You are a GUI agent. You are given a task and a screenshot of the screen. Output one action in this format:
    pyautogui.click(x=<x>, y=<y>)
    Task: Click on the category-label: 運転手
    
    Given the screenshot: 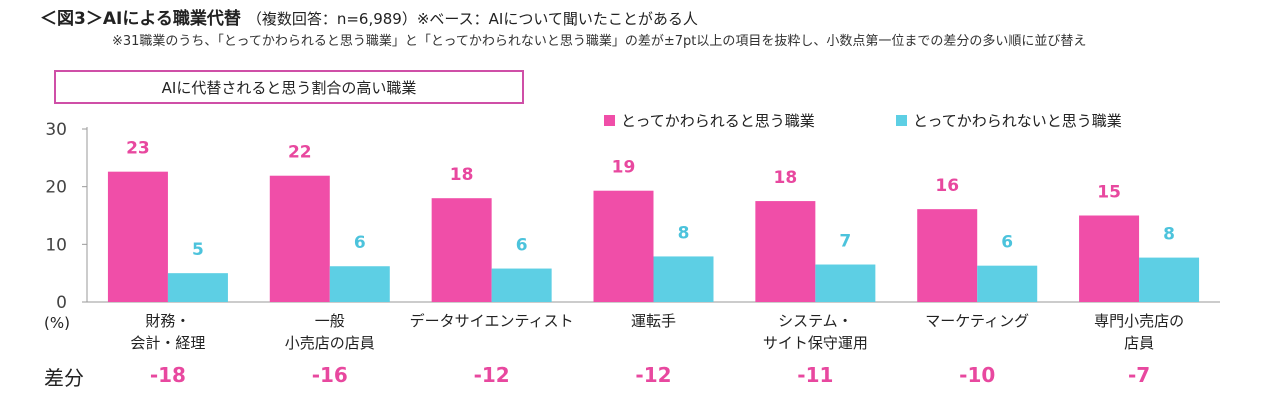 What is the action you would take?
    pyautogui.click(x=653, y=321)
    